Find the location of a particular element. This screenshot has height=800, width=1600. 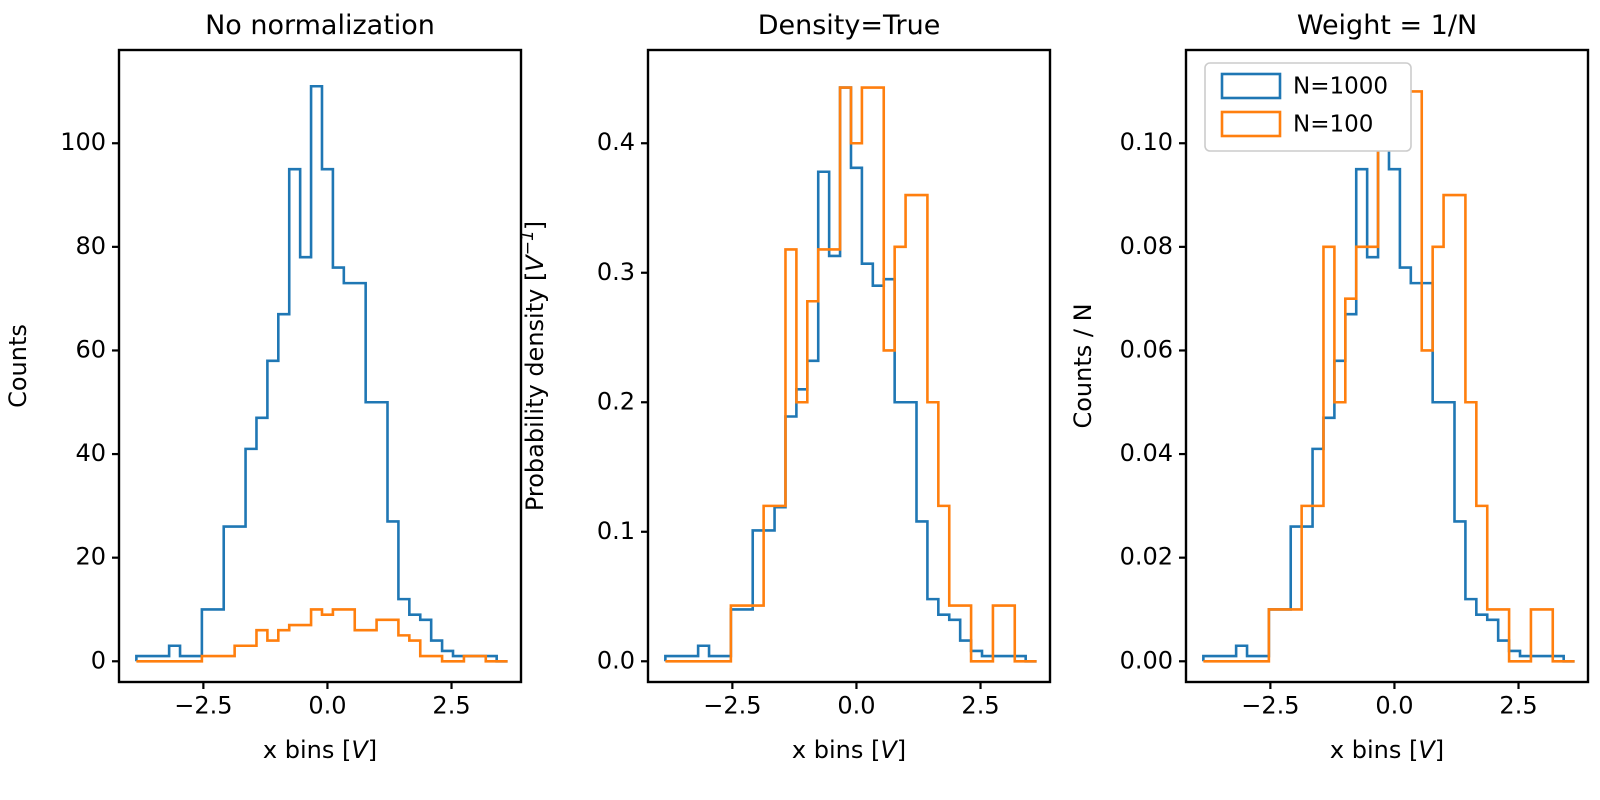

y-tick-label: 40 is located at coordinates (90, 453).